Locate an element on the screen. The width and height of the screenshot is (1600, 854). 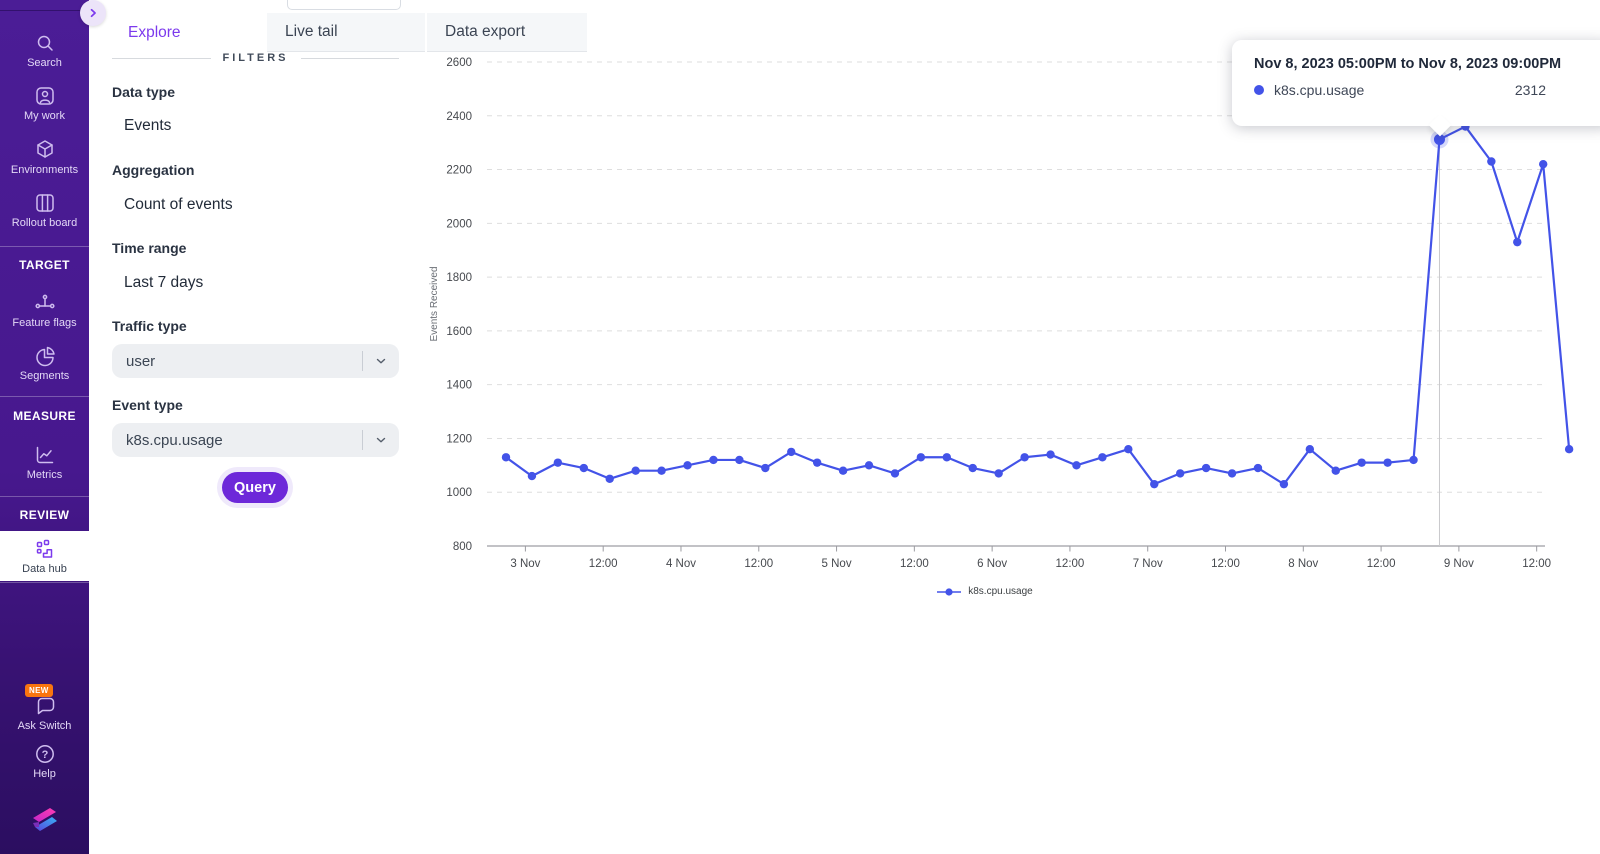
traffic-type-selected-value: user is located at coordinates (141, 361).